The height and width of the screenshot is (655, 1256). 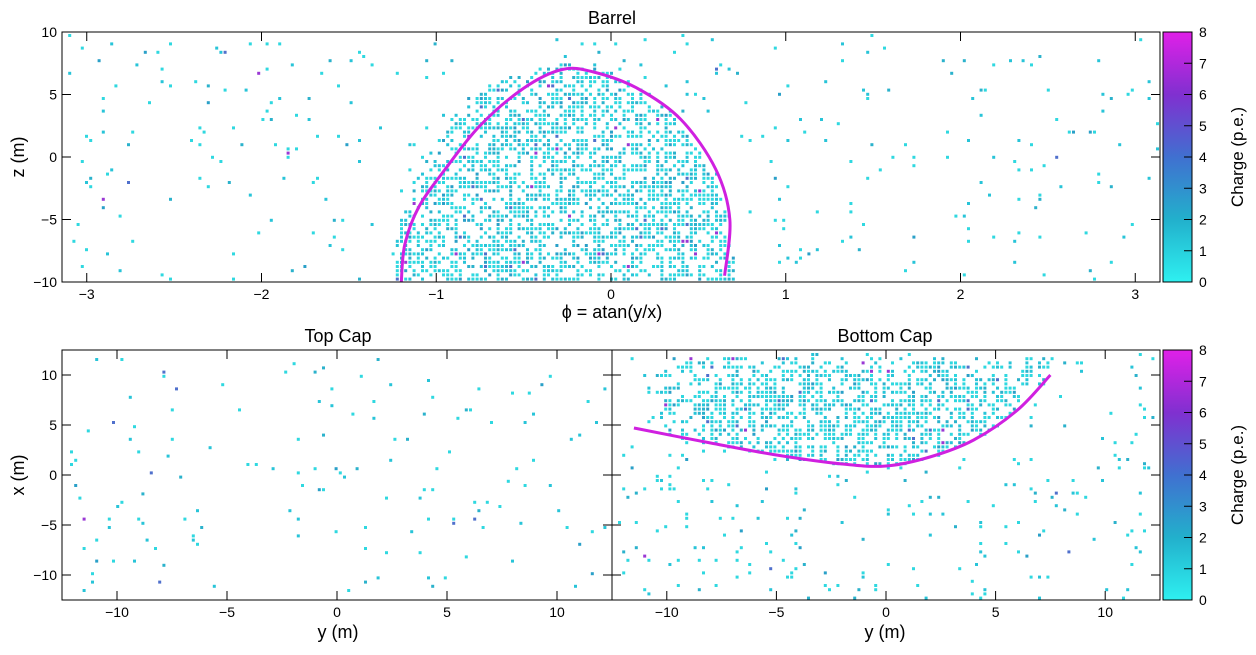 I want to click on x-tick-label: −1, so click(x=436, y=294).